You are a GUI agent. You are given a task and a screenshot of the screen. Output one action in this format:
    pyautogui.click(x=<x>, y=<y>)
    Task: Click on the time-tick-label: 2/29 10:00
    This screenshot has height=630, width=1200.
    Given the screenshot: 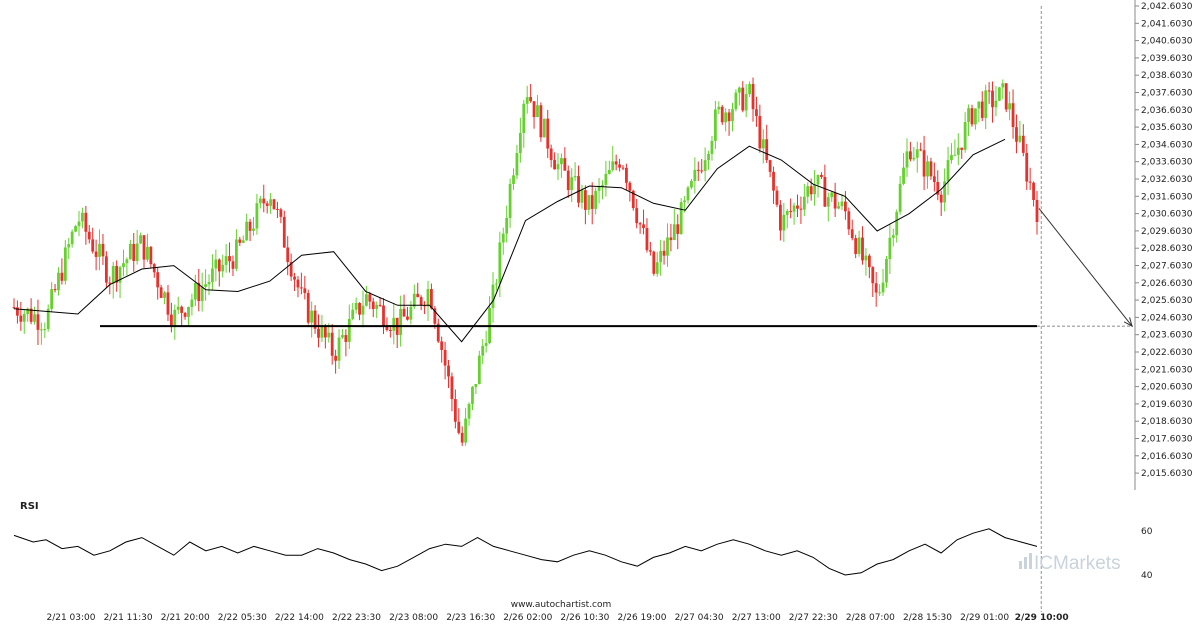 What is the action you would take?
    pyautogui.click(x=1042, y=618)
    